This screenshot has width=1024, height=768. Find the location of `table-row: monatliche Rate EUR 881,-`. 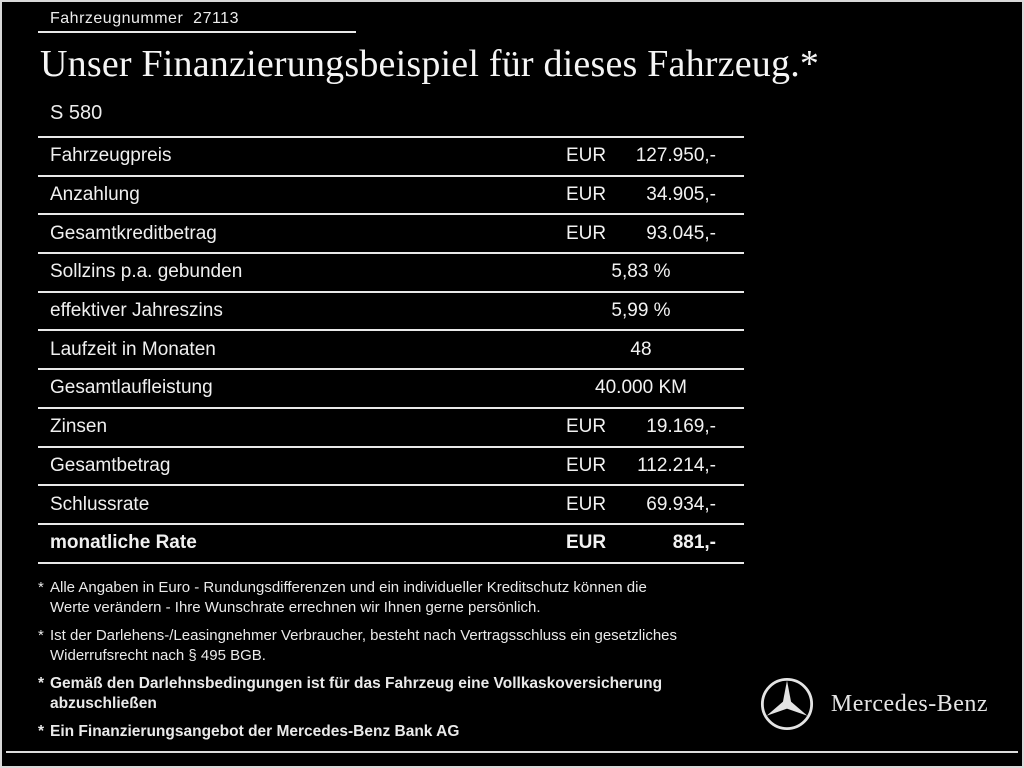

table-row: monatliche Rate EUR 881,- is located at coordinates (391, 544).